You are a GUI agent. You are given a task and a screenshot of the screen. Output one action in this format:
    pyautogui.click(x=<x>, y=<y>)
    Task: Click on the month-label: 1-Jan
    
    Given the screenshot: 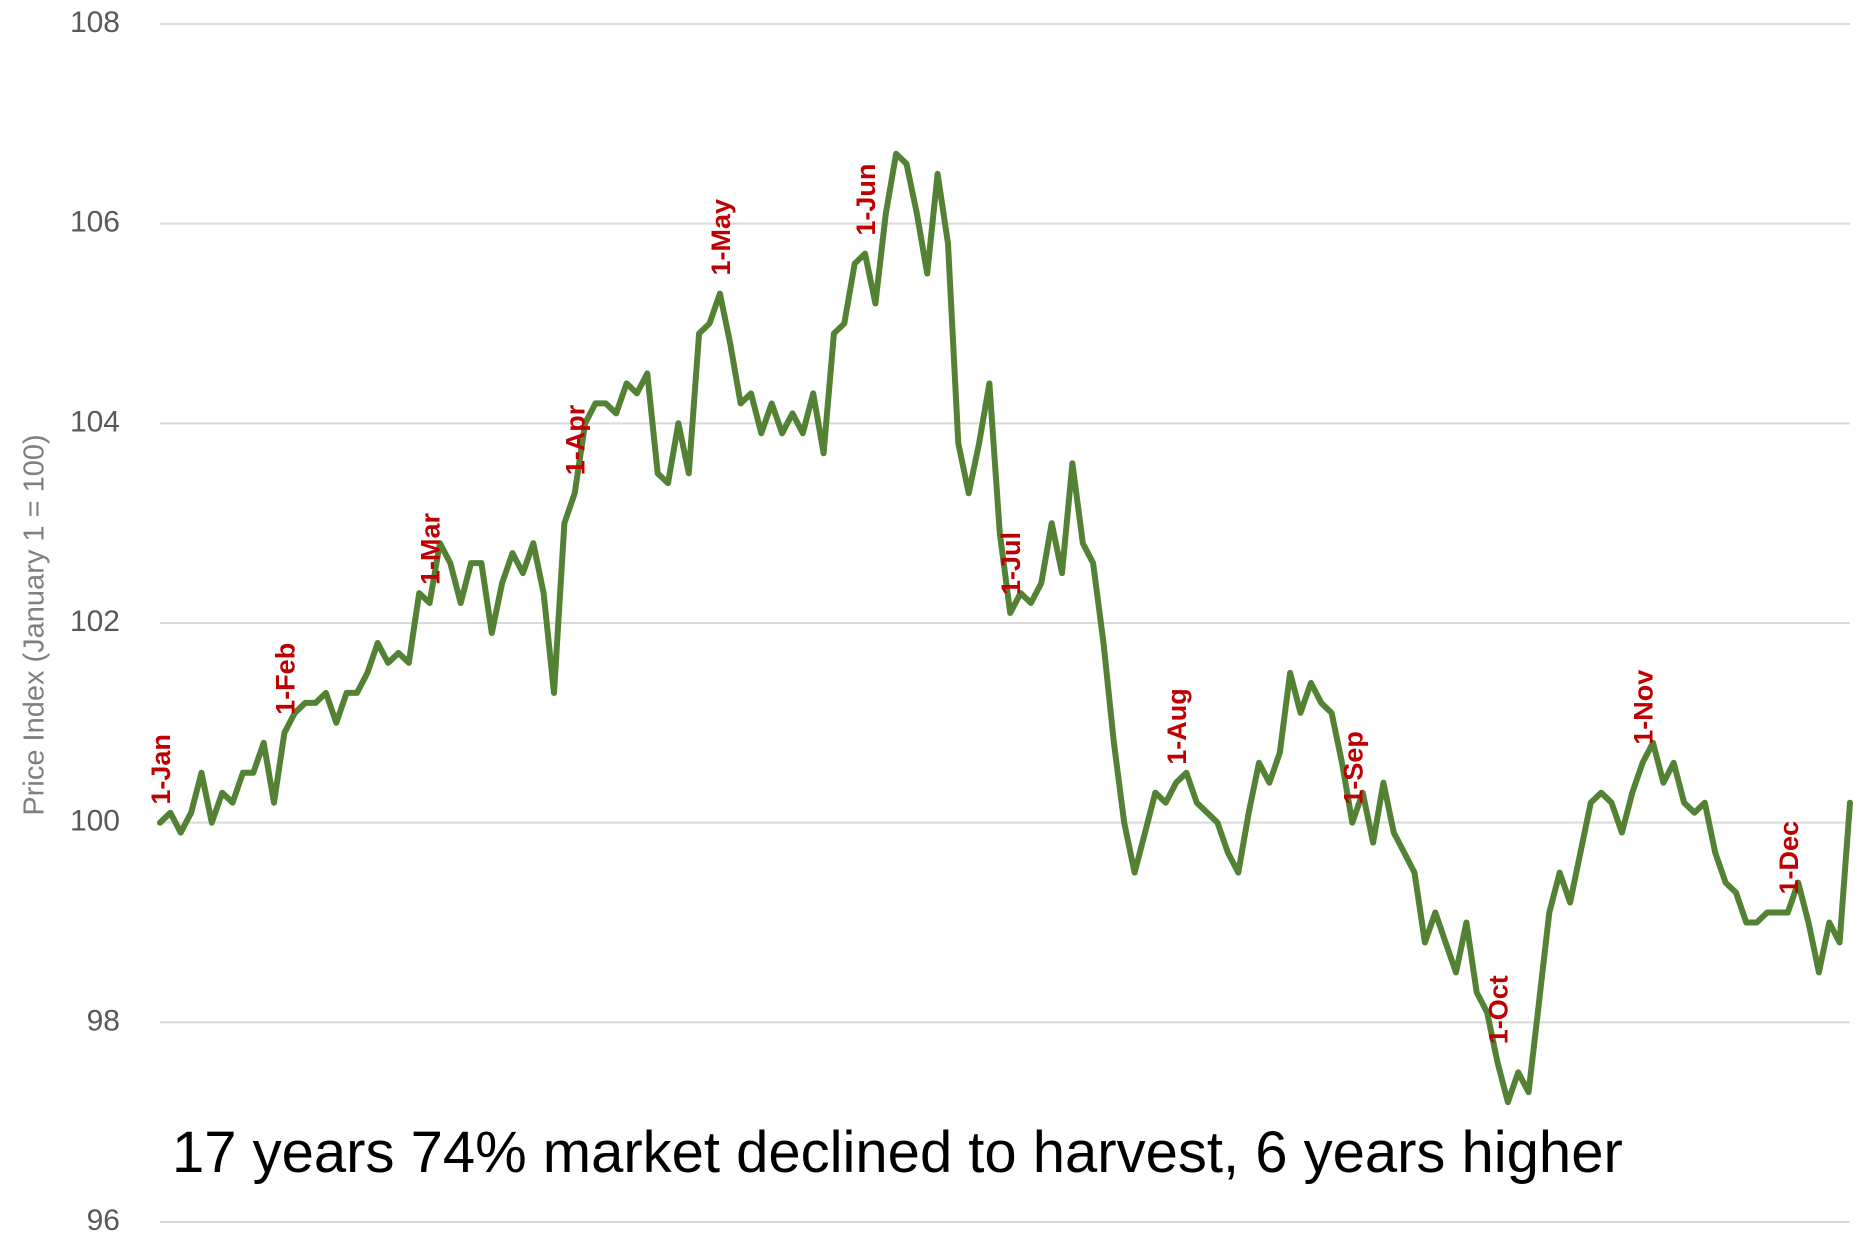 What is the action you would take?
    pyautogui.click(x=161, y=769)
    